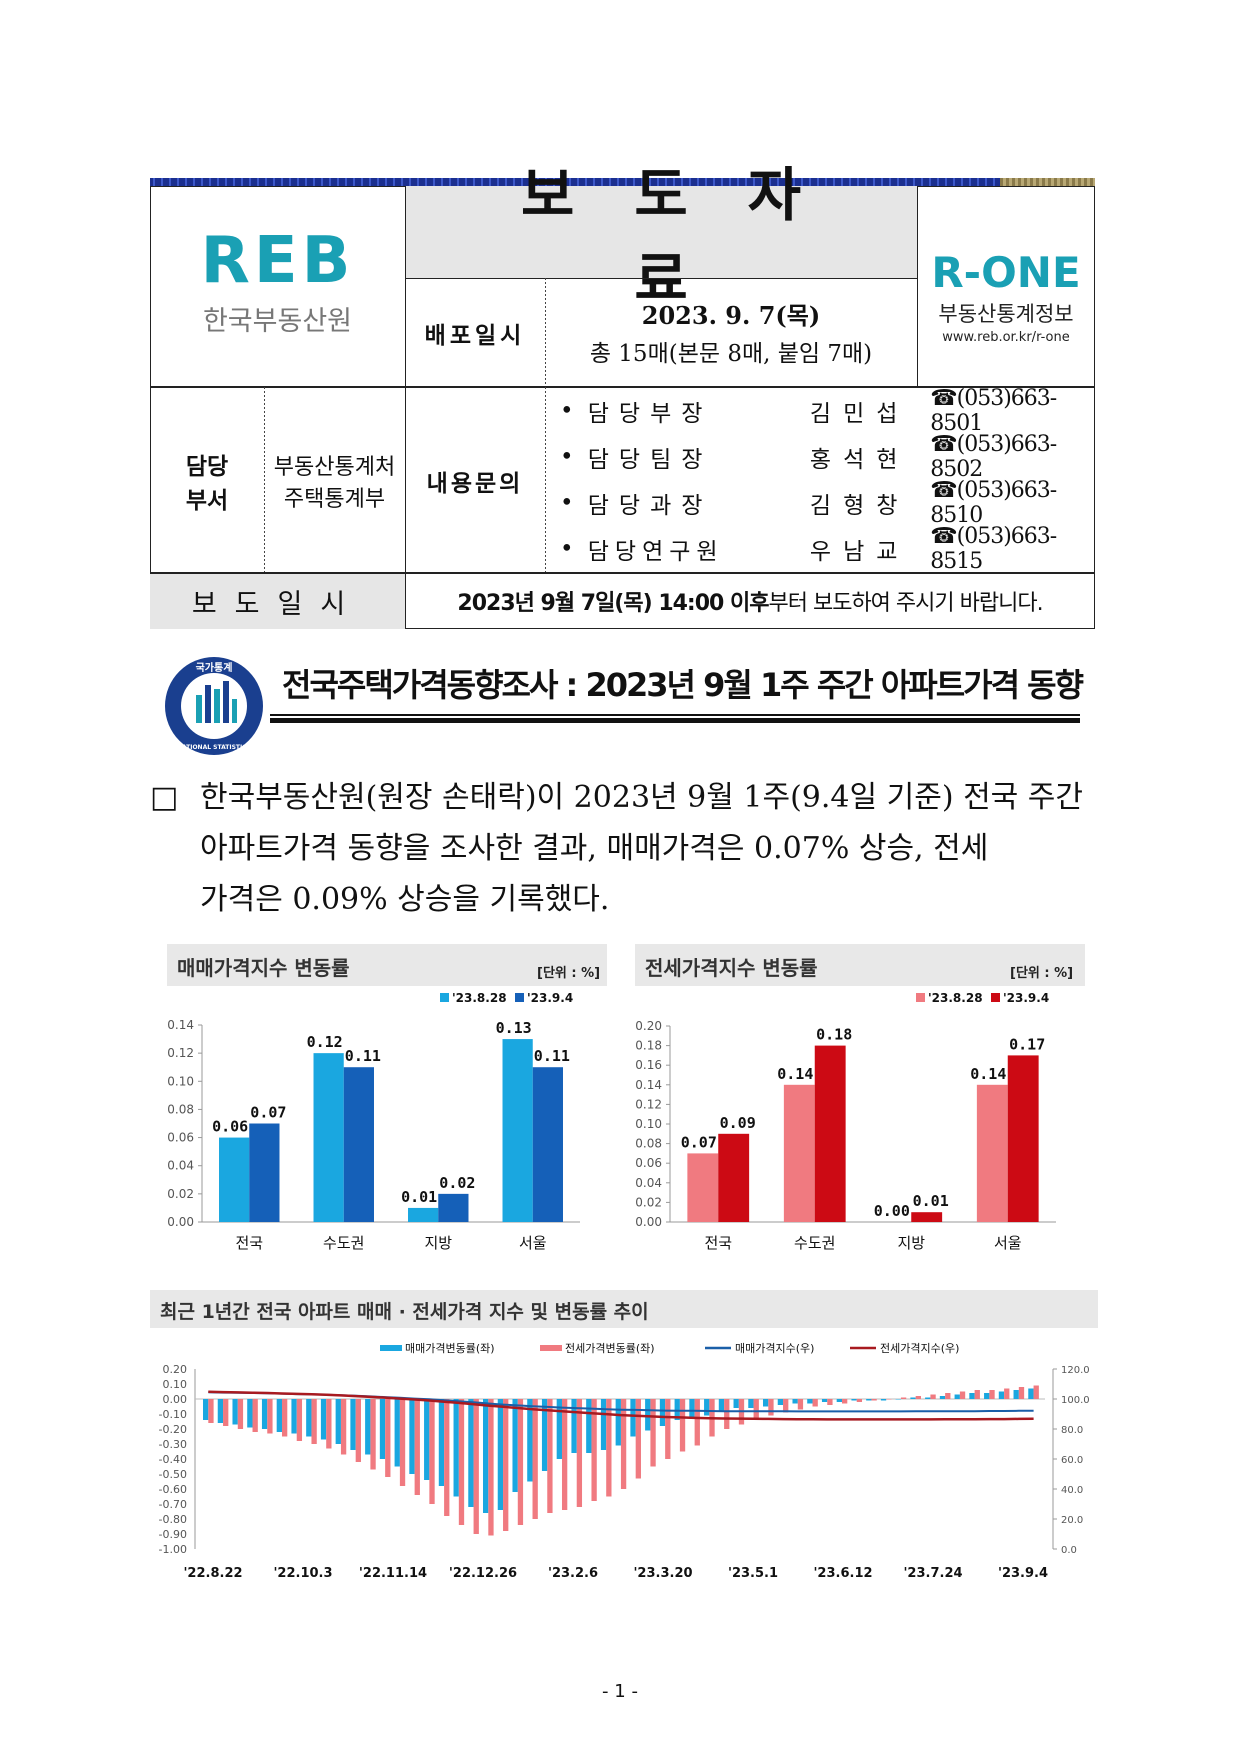 This screenshot has width=1240, height=1753. What do you see at coordinates (268, 1113) in the screenshot?
I see `data-label: 0.07` at bounding box center [268, 1113].